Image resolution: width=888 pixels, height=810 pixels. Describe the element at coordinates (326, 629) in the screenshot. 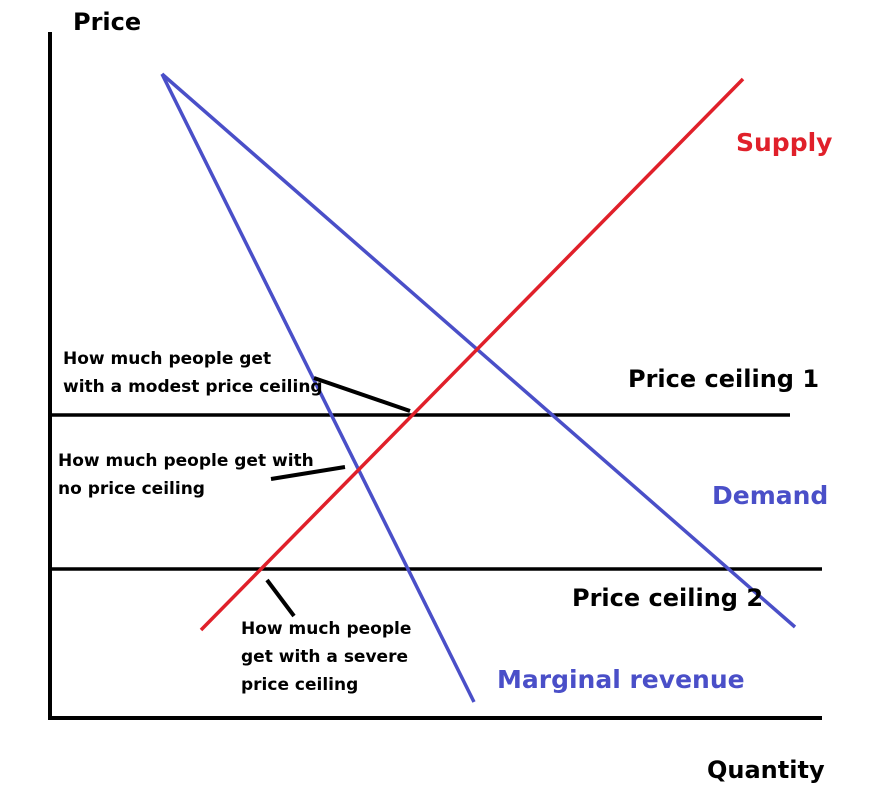

I see `annotation-line: How much people` at that location.